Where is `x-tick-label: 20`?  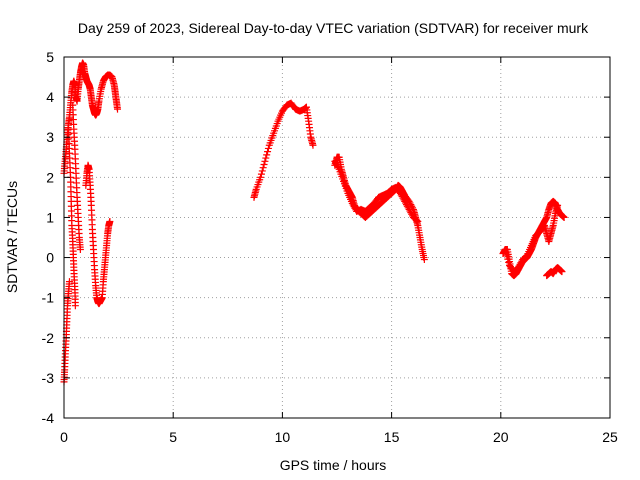 x-tick-label: 20 is located at coordinates (501, 437).